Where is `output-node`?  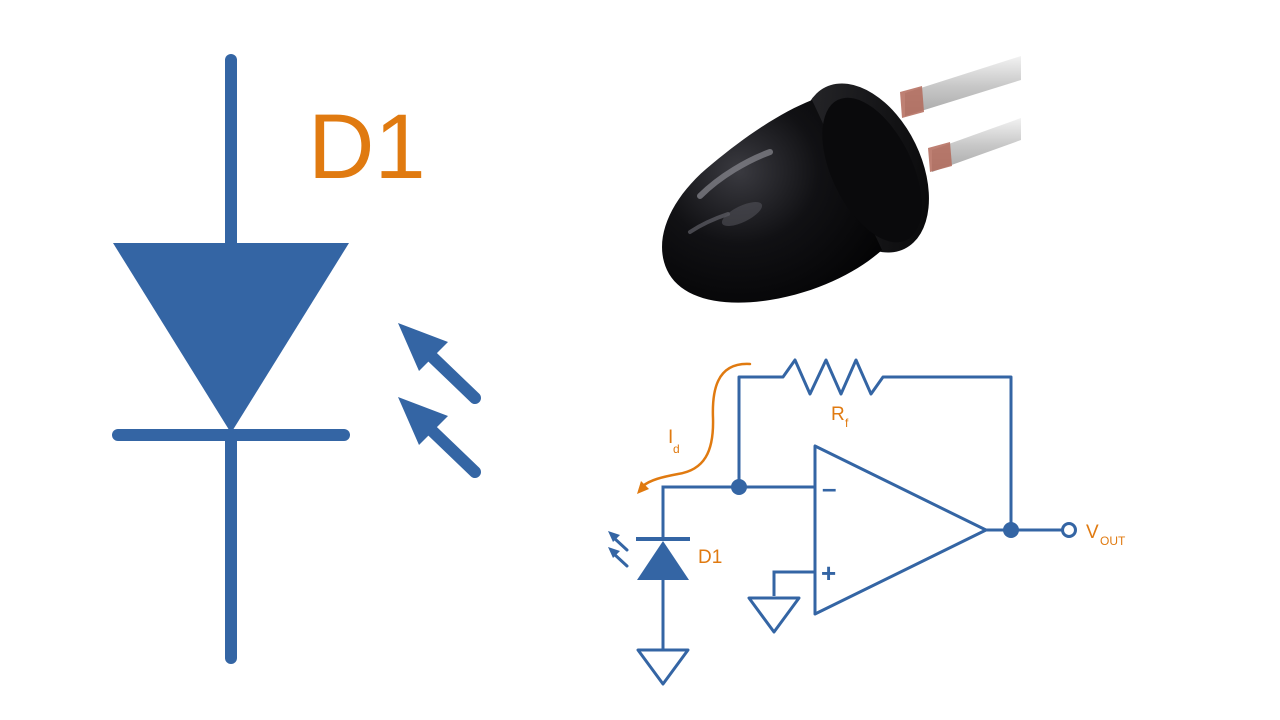
output-node is located at coordinates (1011, 530).